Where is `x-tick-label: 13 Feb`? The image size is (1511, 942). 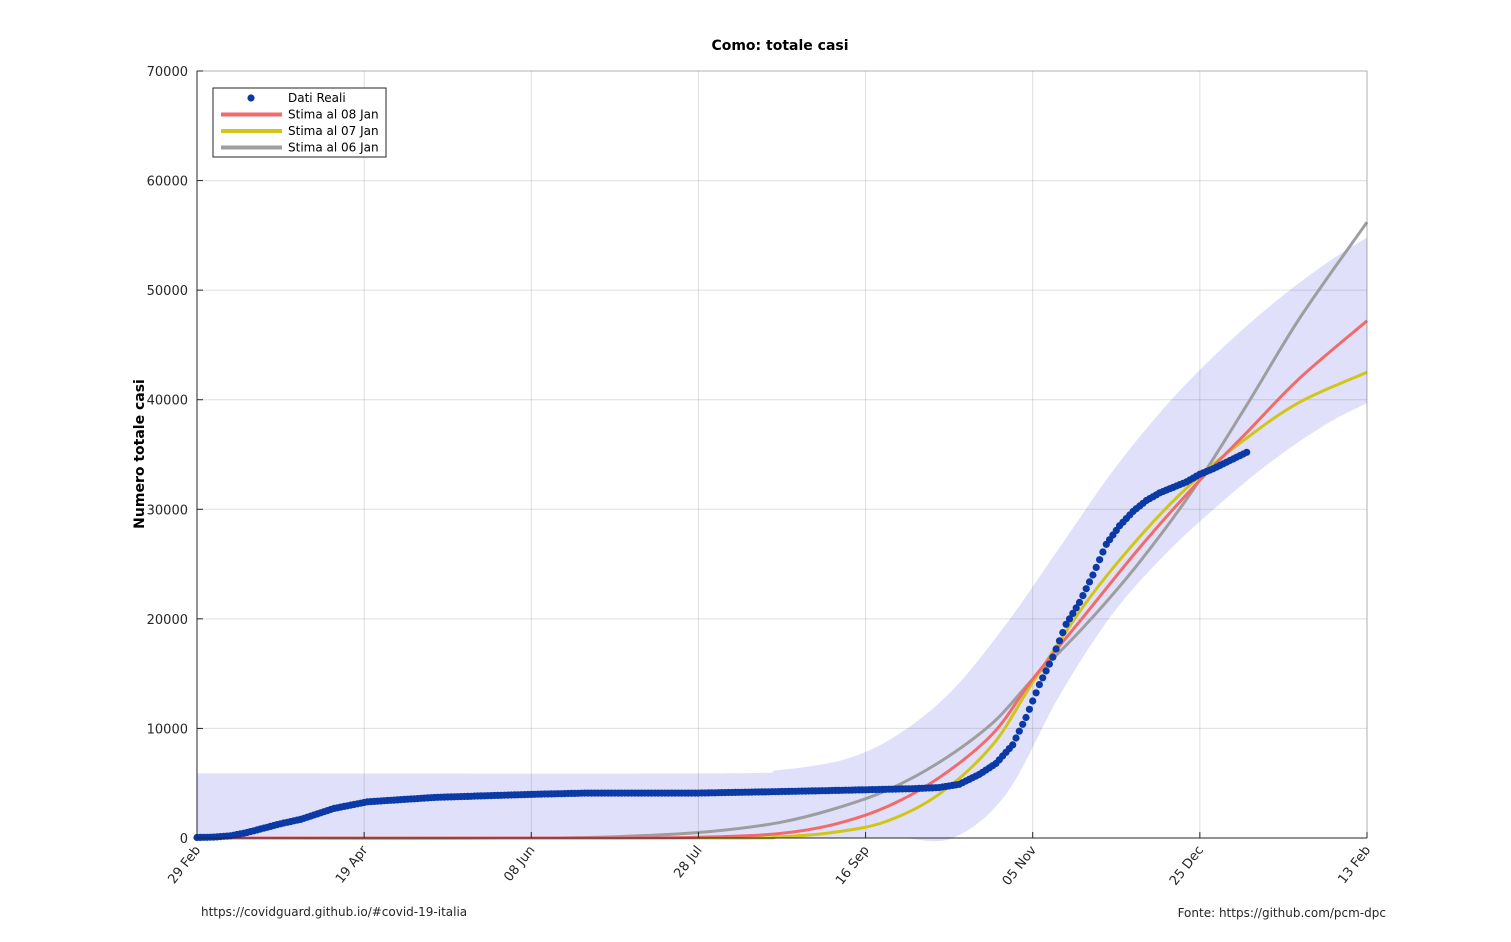 x-tick-label: 13 Feb is located at coordinates (1354, 865).